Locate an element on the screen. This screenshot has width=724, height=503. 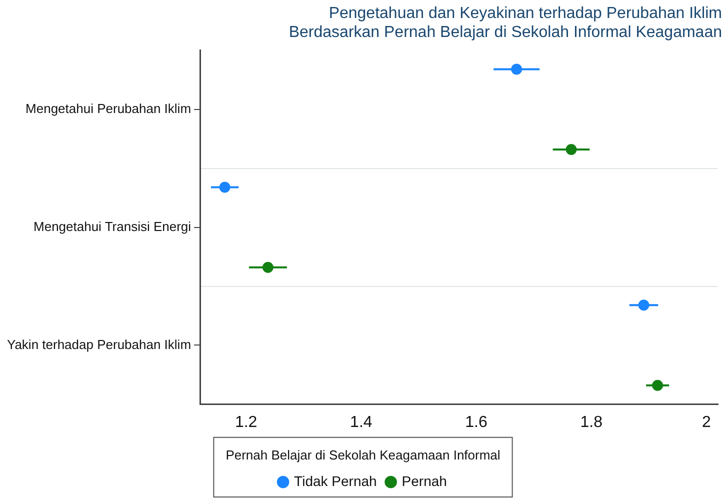
x-tick-label: 2 is located at coordinates (707, 423).